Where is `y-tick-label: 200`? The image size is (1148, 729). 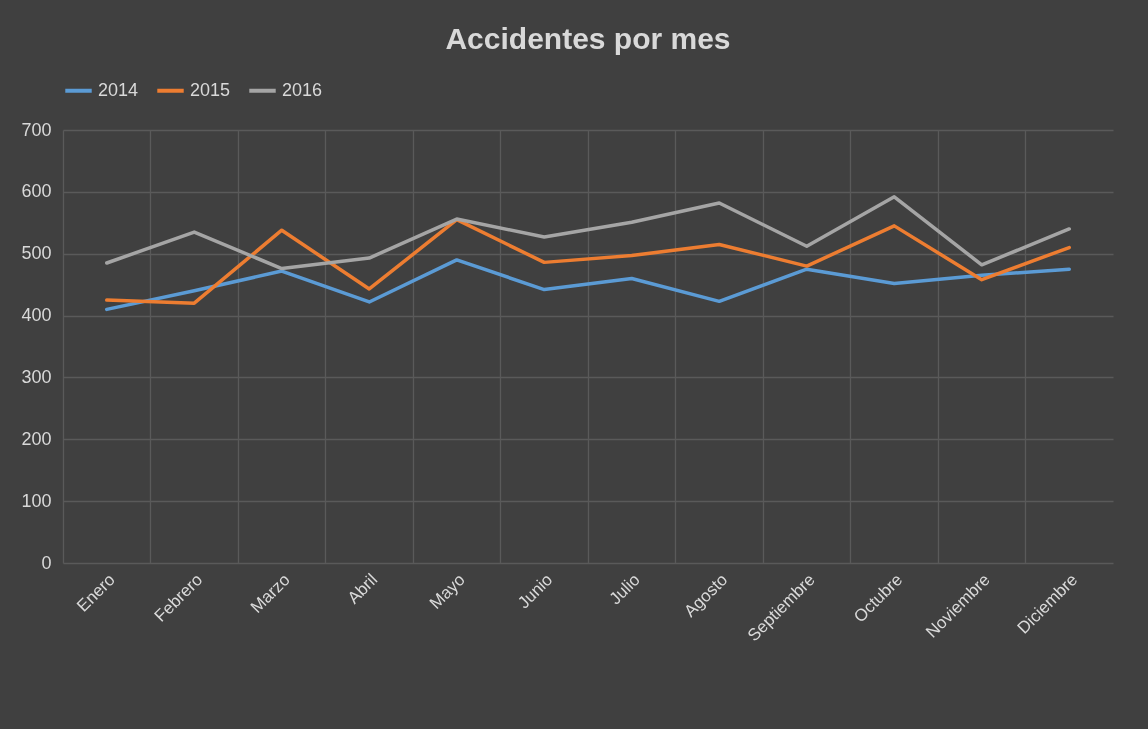
y-tick-label: 200 is located at coordinates (36, 438).